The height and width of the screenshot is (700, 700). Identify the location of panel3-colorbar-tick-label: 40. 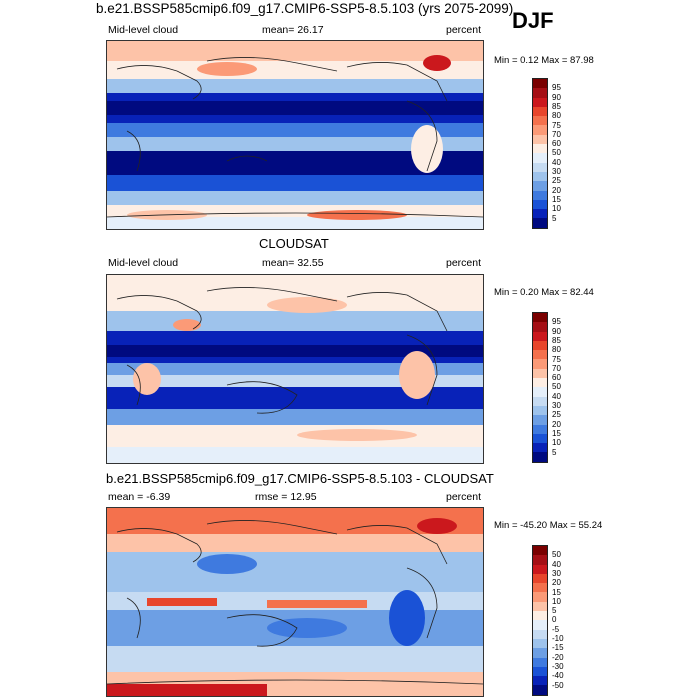
(556, 564).